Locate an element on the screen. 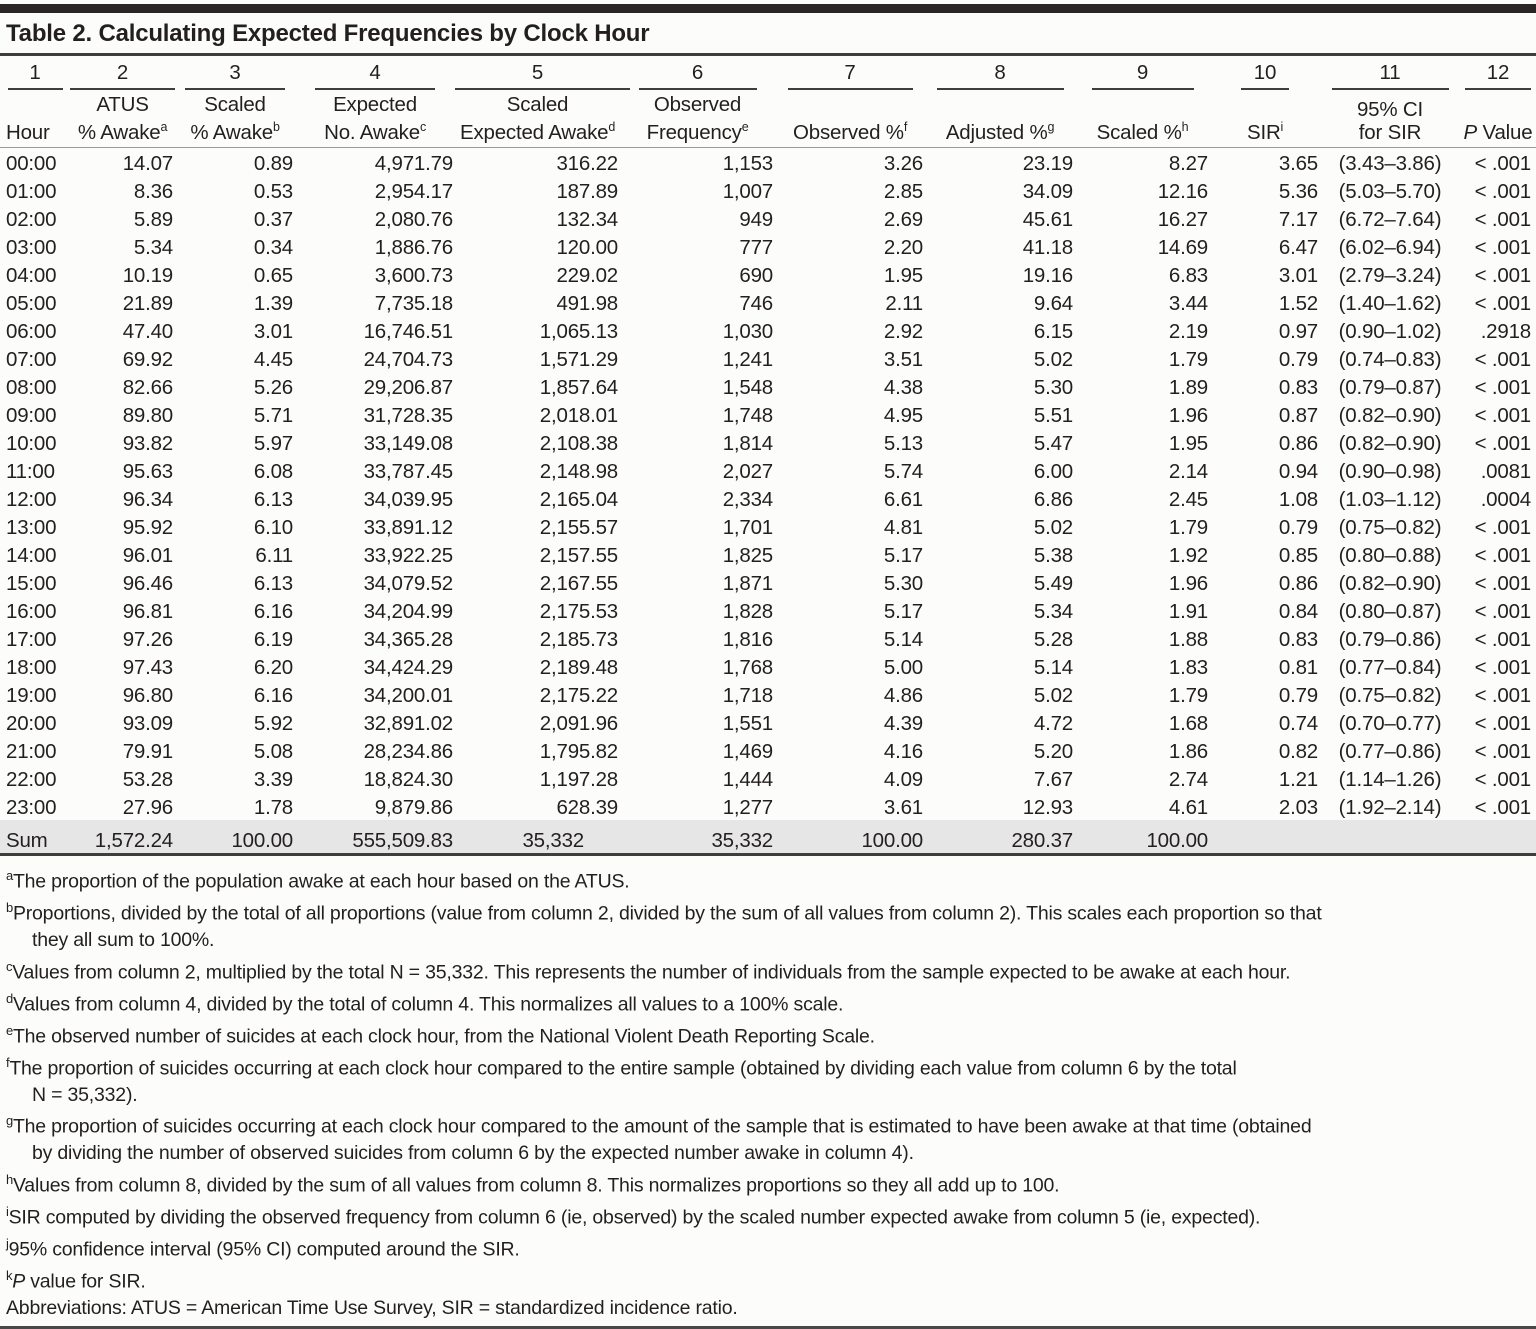 The image size is (1536, 1329). table-cell: 21.89 is located at coordinates (148, 303).